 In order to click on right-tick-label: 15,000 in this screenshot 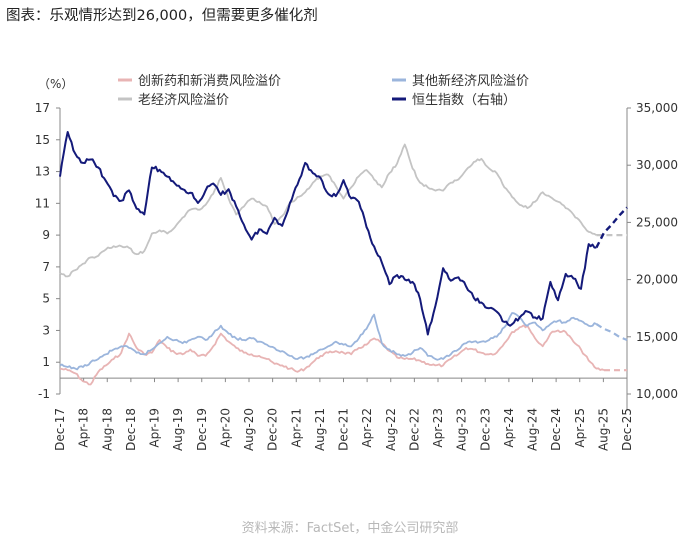, I will do `click(657, 337)`.